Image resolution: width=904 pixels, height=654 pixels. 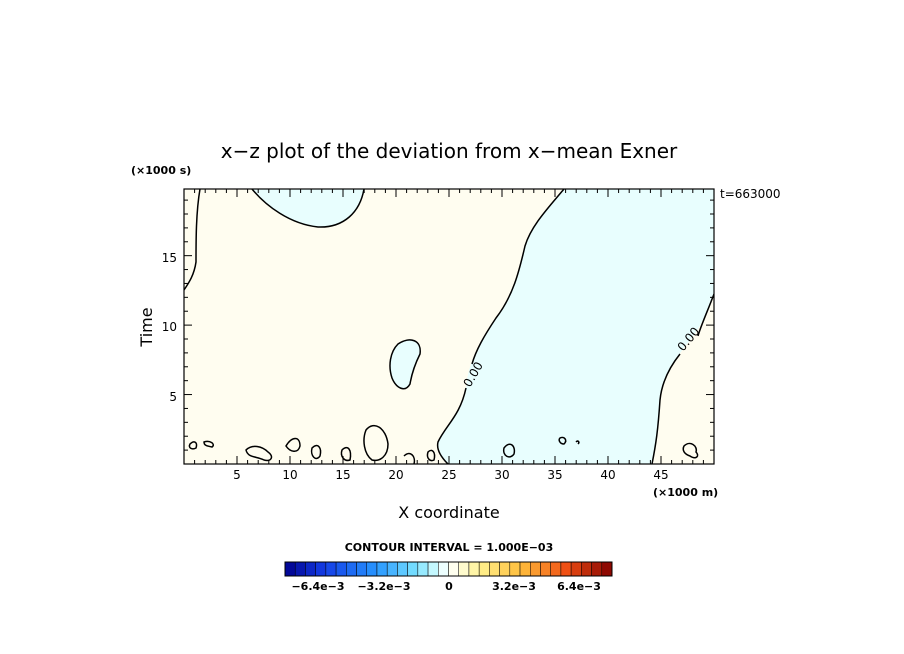 What do you see at coordinates (666, 408) in the screenshot?
I see `contour-right-lower` at bounding box center [666, 408].